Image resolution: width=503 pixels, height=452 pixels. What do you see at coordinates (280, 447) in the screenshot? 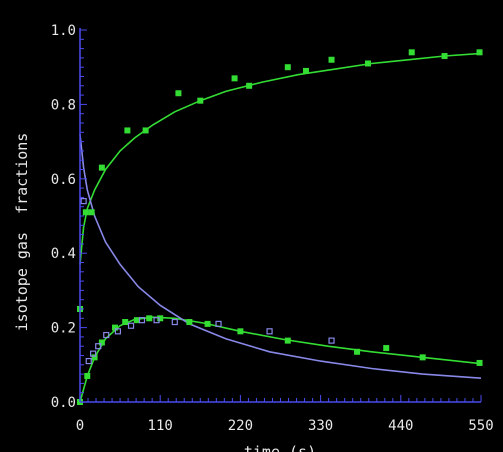
I see `x-axis-title: time (s)` at bounding box center [280, 447].